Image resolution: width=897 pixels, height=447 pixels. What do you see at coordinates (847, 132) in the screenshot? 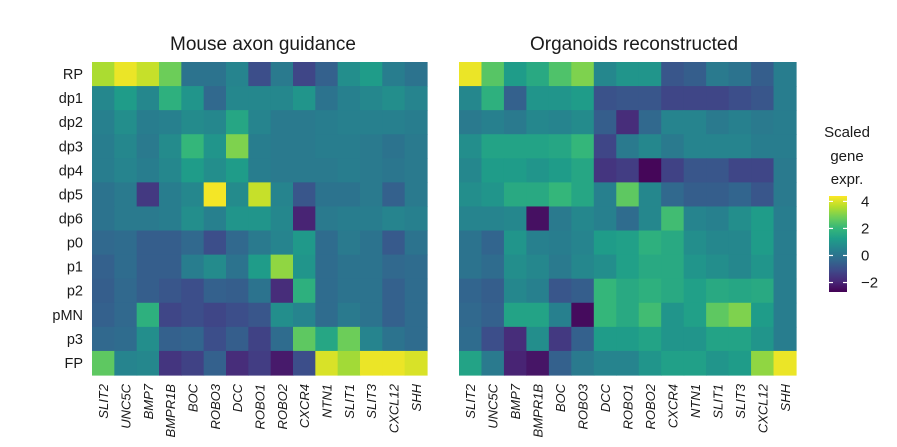
I see `legend-title-line-1: Scaled` at bounding box center [847, 132].